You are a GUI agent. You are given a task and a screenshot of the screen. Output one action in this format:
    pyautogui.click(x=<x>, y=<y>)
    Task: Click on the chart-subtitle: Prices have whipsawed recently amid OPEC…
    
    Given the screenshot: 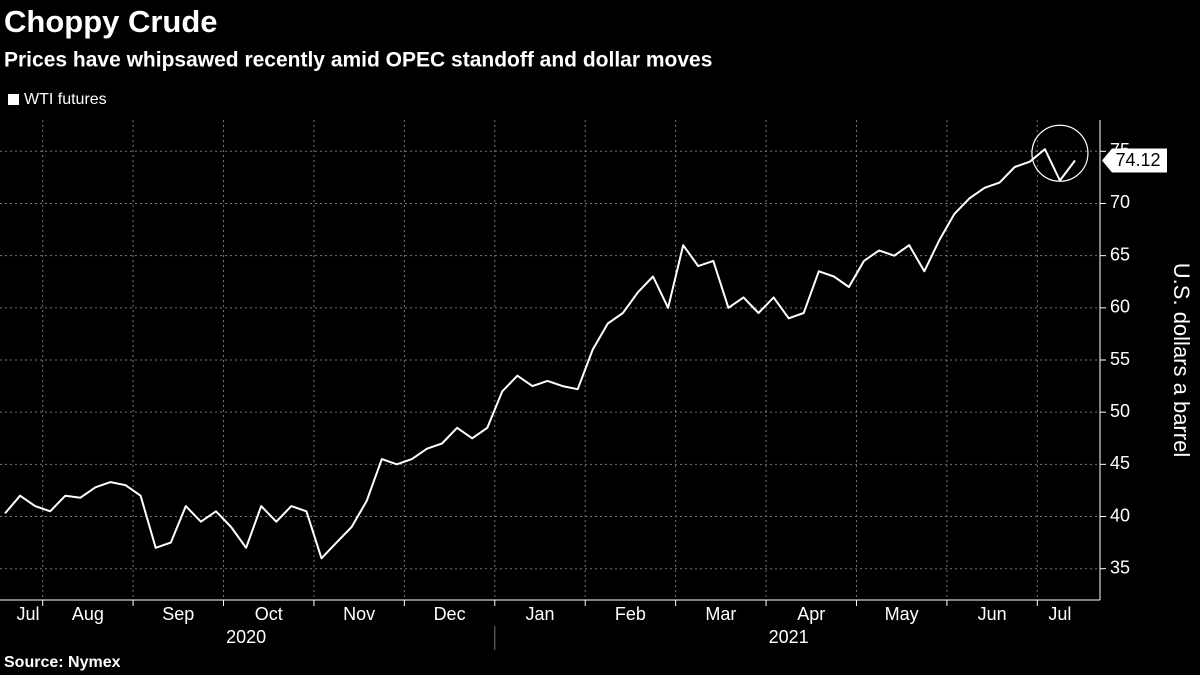 What is the action you would take?
    pyautogui.click(x=358, y=60)
    